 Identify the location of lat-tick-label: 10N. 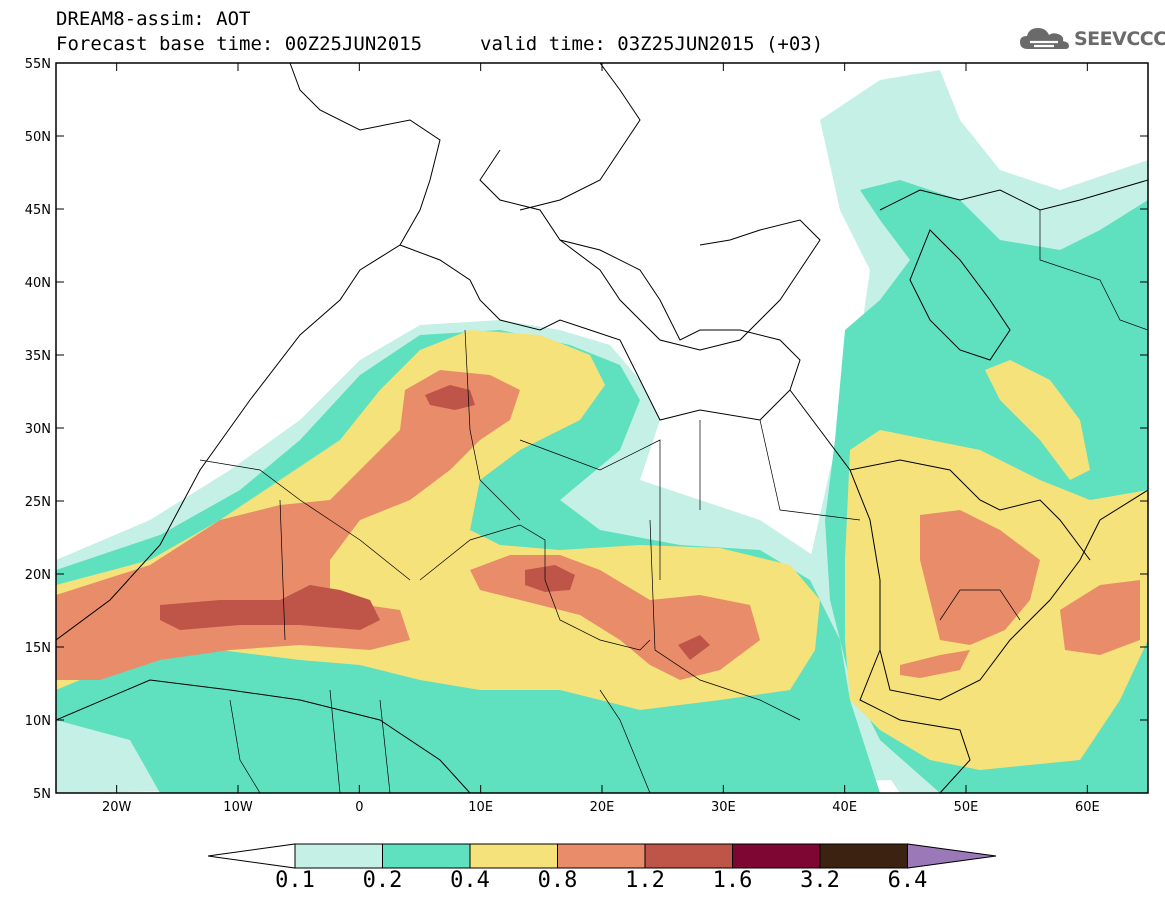
(38, 721).